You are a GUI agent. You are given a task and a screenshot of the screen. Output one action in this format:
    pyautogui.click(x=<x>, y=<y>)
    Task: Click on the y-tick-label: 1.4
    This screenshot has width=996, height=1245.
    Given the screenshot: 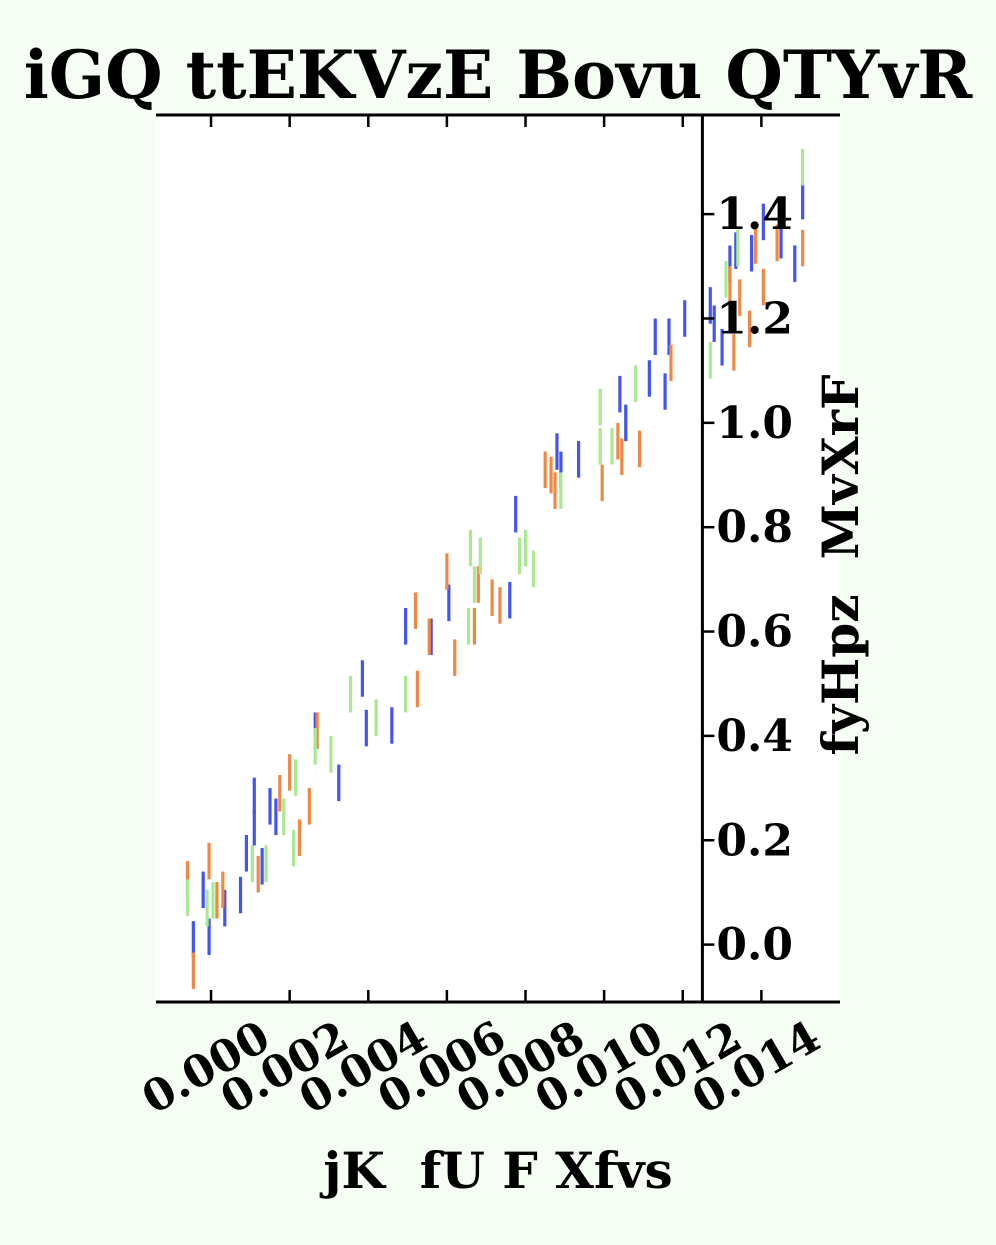 What is the action you would take?
    pyautogui.click(x=754, y=214)
    